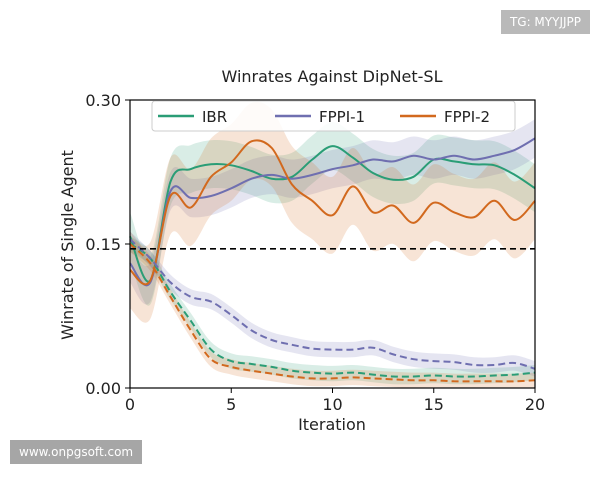 The image size is (600, 480). I want to click on legend-box, so click(333, 116).